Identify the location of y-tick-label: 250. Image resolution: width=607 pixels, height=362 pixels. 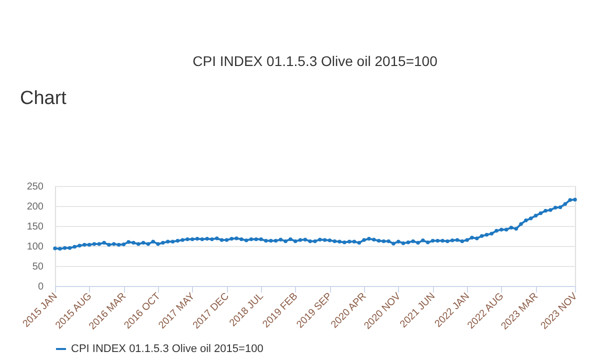
(35, 187).